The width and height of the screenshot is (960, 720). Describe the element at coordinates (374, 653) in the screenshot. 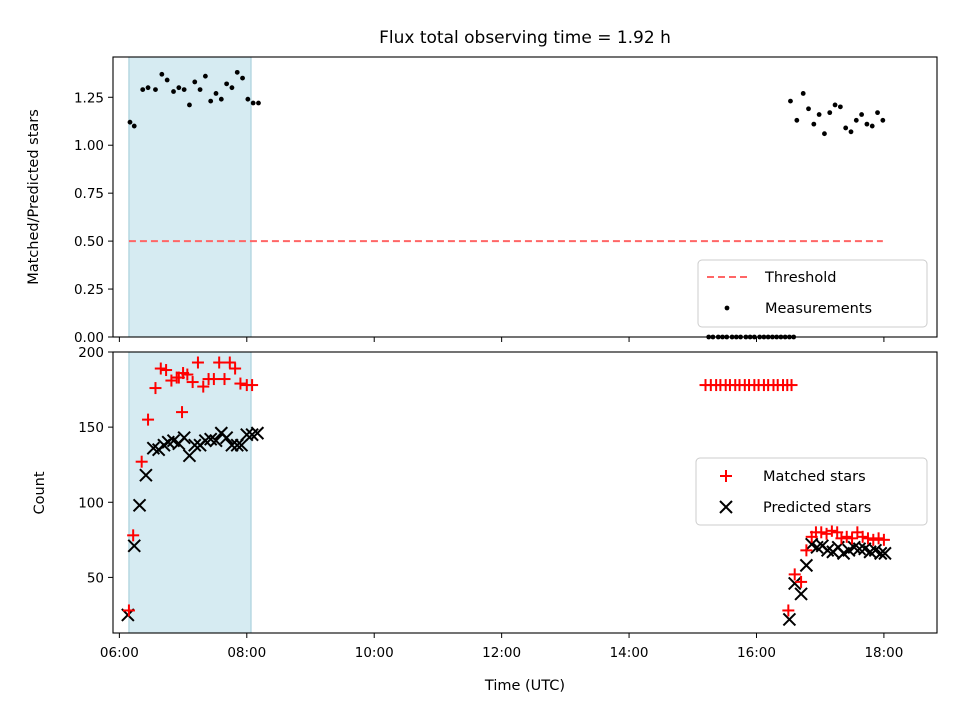

I see `x-tick-label: 10:00` at that location.